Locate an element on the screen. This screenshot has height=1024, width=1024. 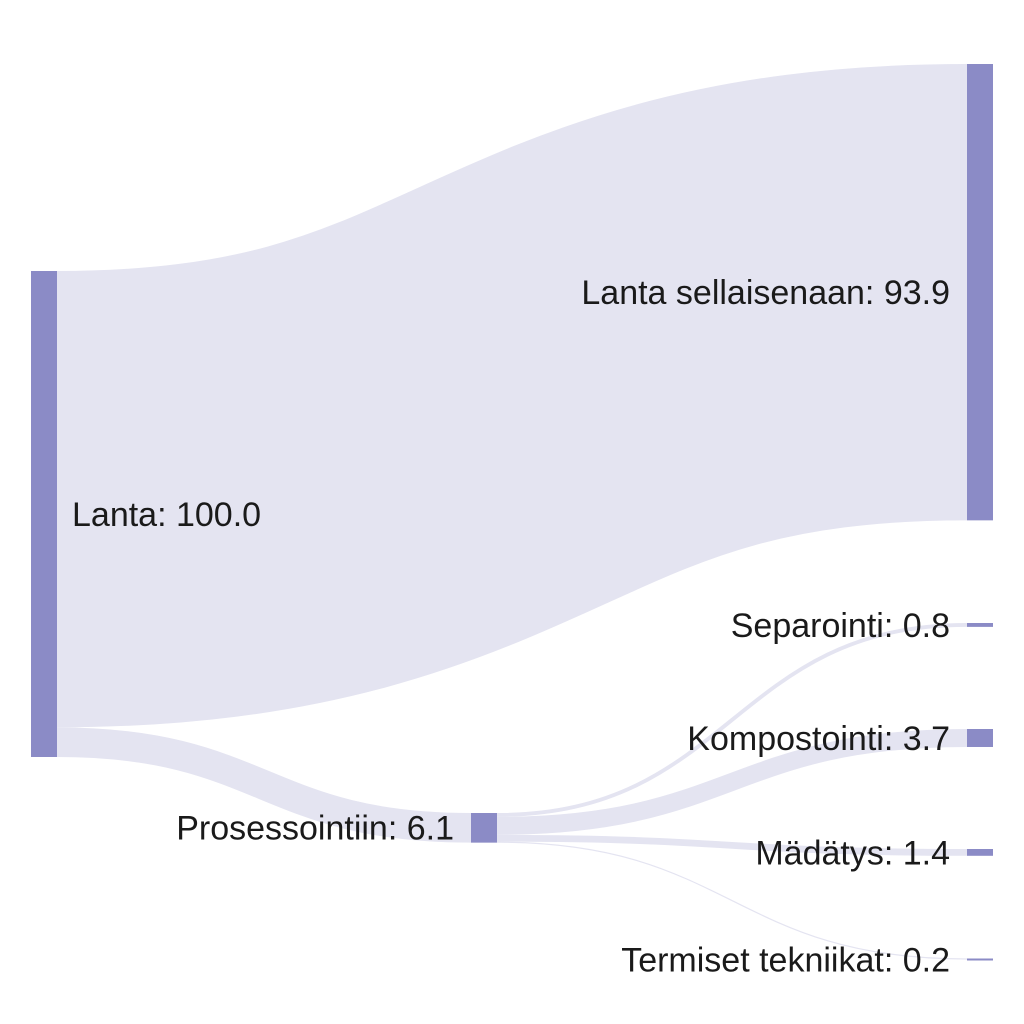
link-prosessointiin-to-termiset-tekniikat is located at coordinates (732, 900).